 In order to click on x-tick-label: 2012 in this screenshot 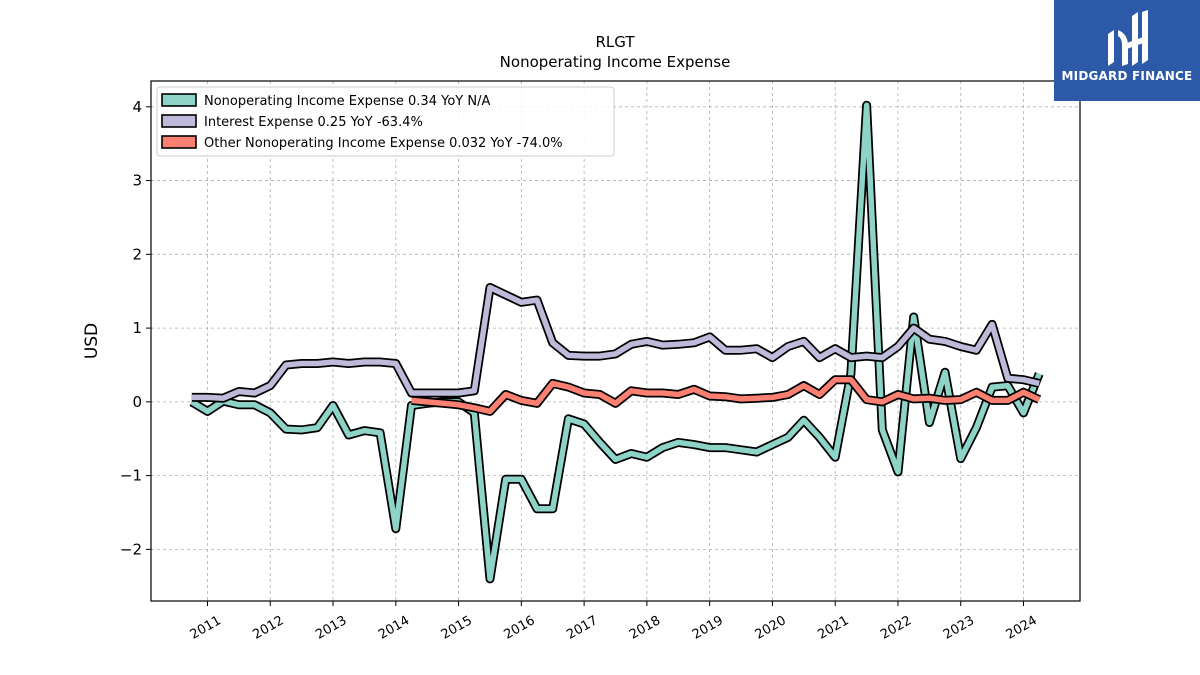, I will do `click(268, 628)`.